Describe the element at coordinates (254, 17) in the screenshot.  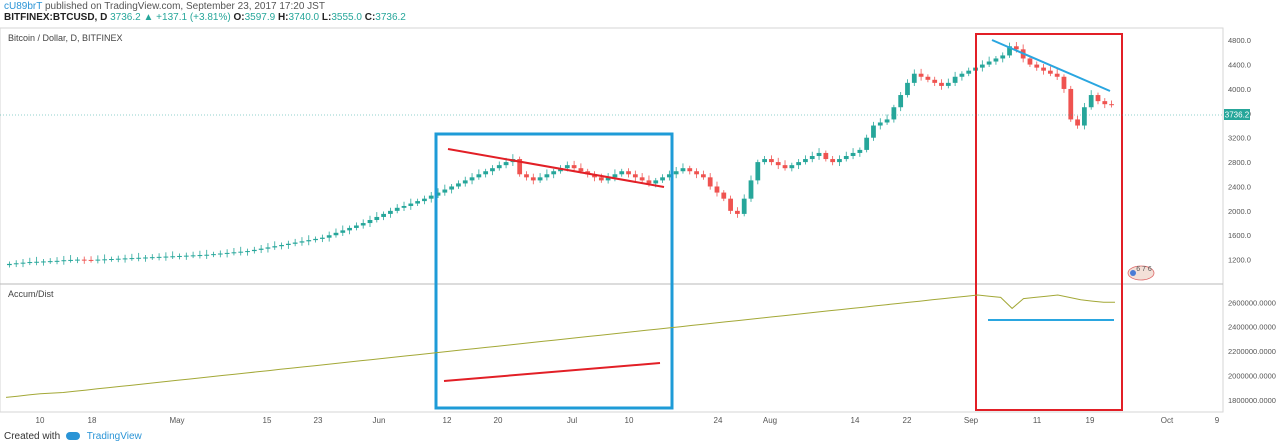
I see `ohlc-open: O:3597.9` at that location.